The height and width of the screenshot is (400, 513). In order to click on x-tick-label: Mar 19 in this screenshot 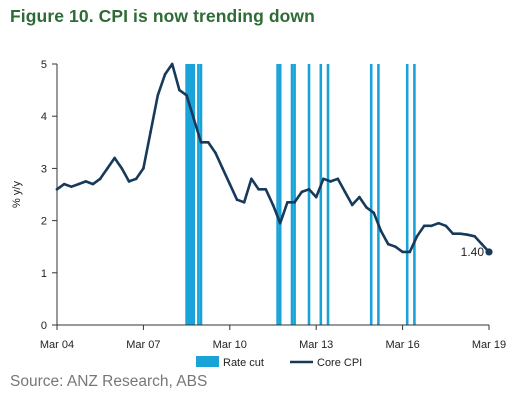, I will do `click(489, 345)`.